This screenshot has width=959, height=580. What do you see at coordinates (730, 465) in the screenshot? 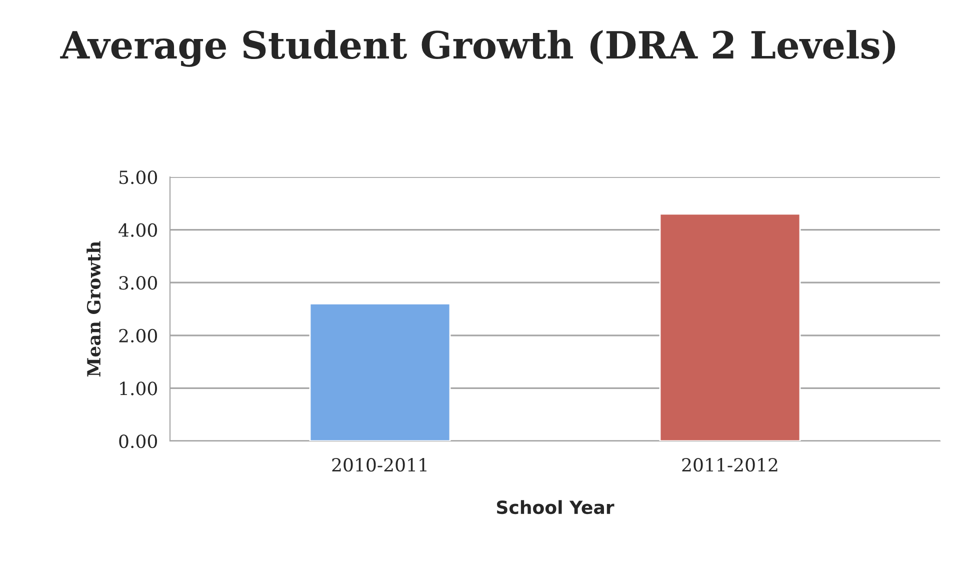
I see `x-tick-label: 2011-2012` at bounding box center [730, 465].